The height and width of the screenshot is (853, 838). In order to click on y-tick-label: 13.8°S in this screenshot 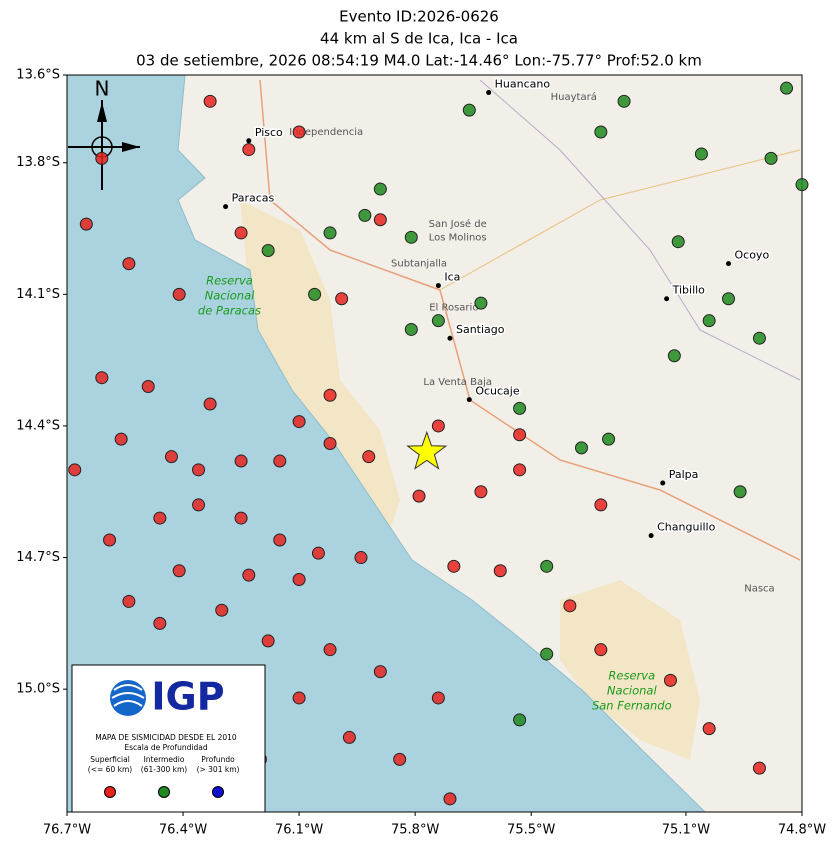, I will do `click(38, 162)`.